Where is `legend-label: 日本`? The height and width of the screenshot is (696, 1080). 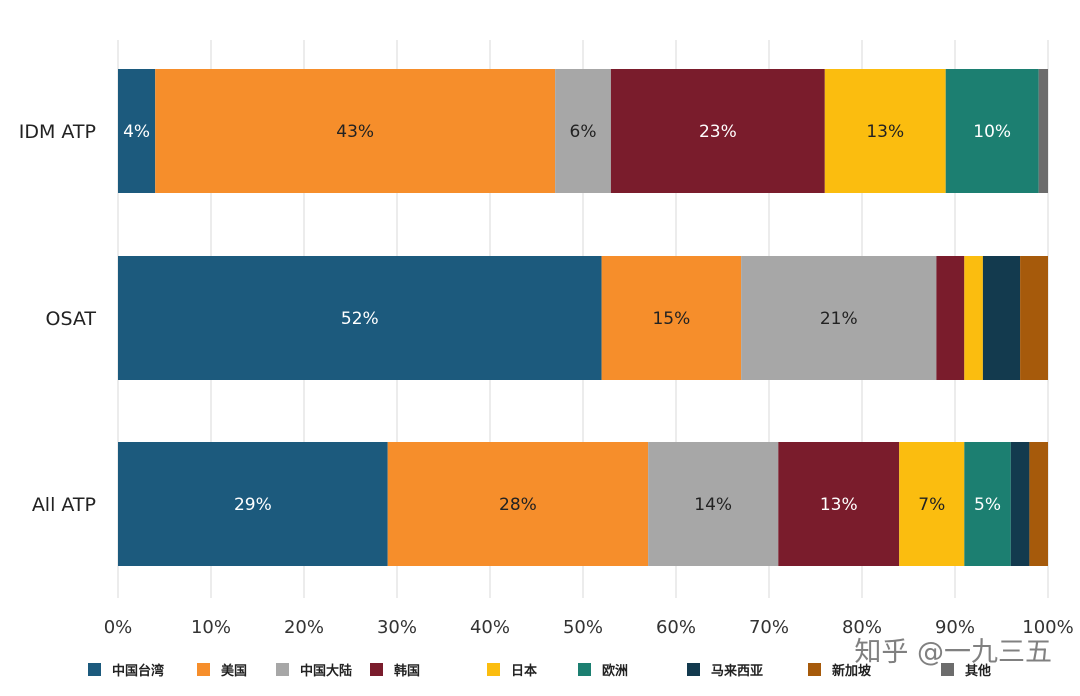 legend-label: 日本 is located at coordinates (524, 671).